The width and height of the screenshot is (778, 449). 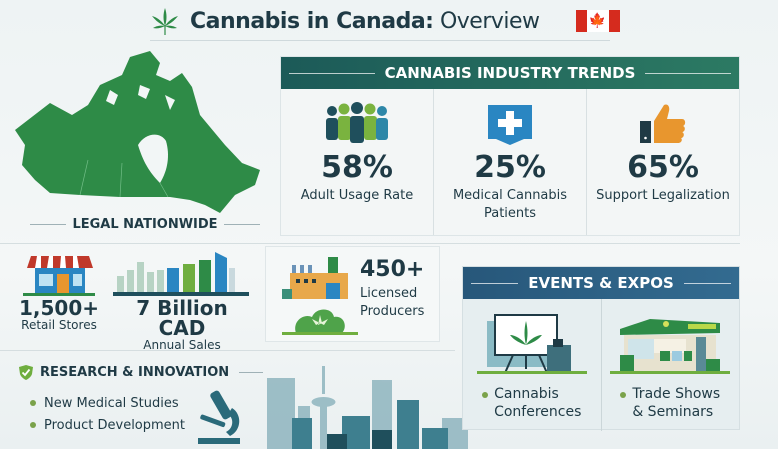 I want to click on page-header: Cannabis in Canada: Overview 🍁, so click(x=385, y=21).